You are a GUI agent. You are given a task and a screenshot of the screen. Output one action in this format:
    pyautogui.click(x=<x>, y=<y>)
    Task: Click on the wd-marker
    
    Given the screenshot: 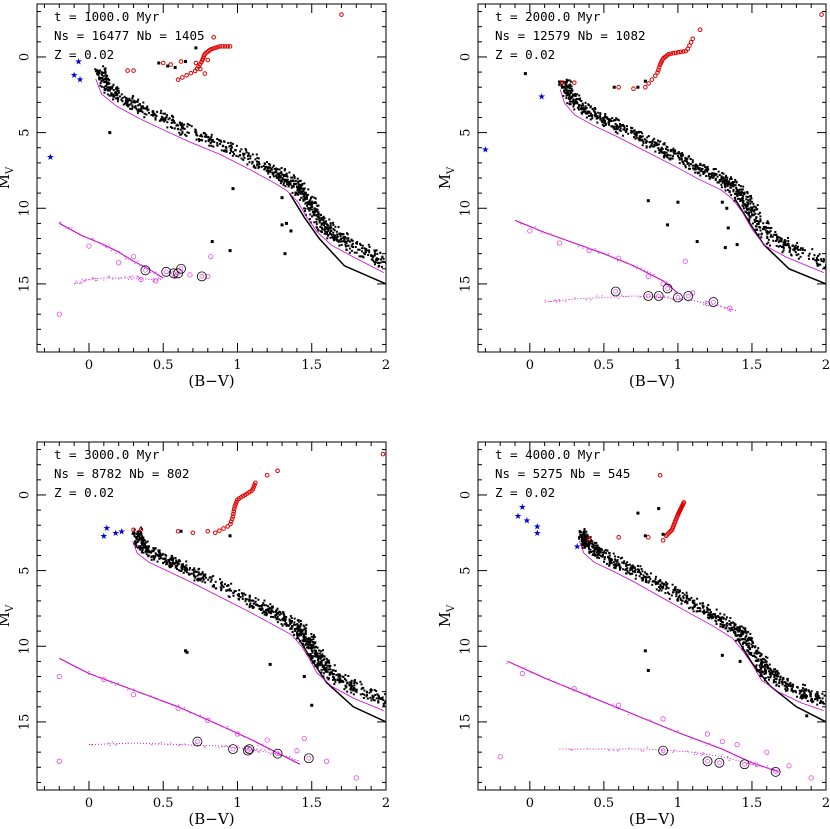 What is the action you would take?
    pyautogui.click(x=211, y=257)
    